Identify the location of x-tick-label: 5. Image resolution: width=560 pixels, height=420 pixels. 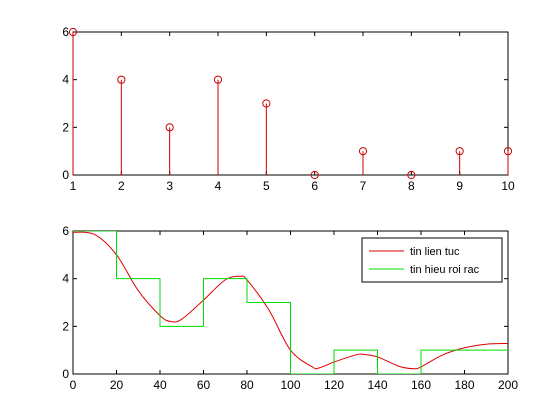
(266, 186).